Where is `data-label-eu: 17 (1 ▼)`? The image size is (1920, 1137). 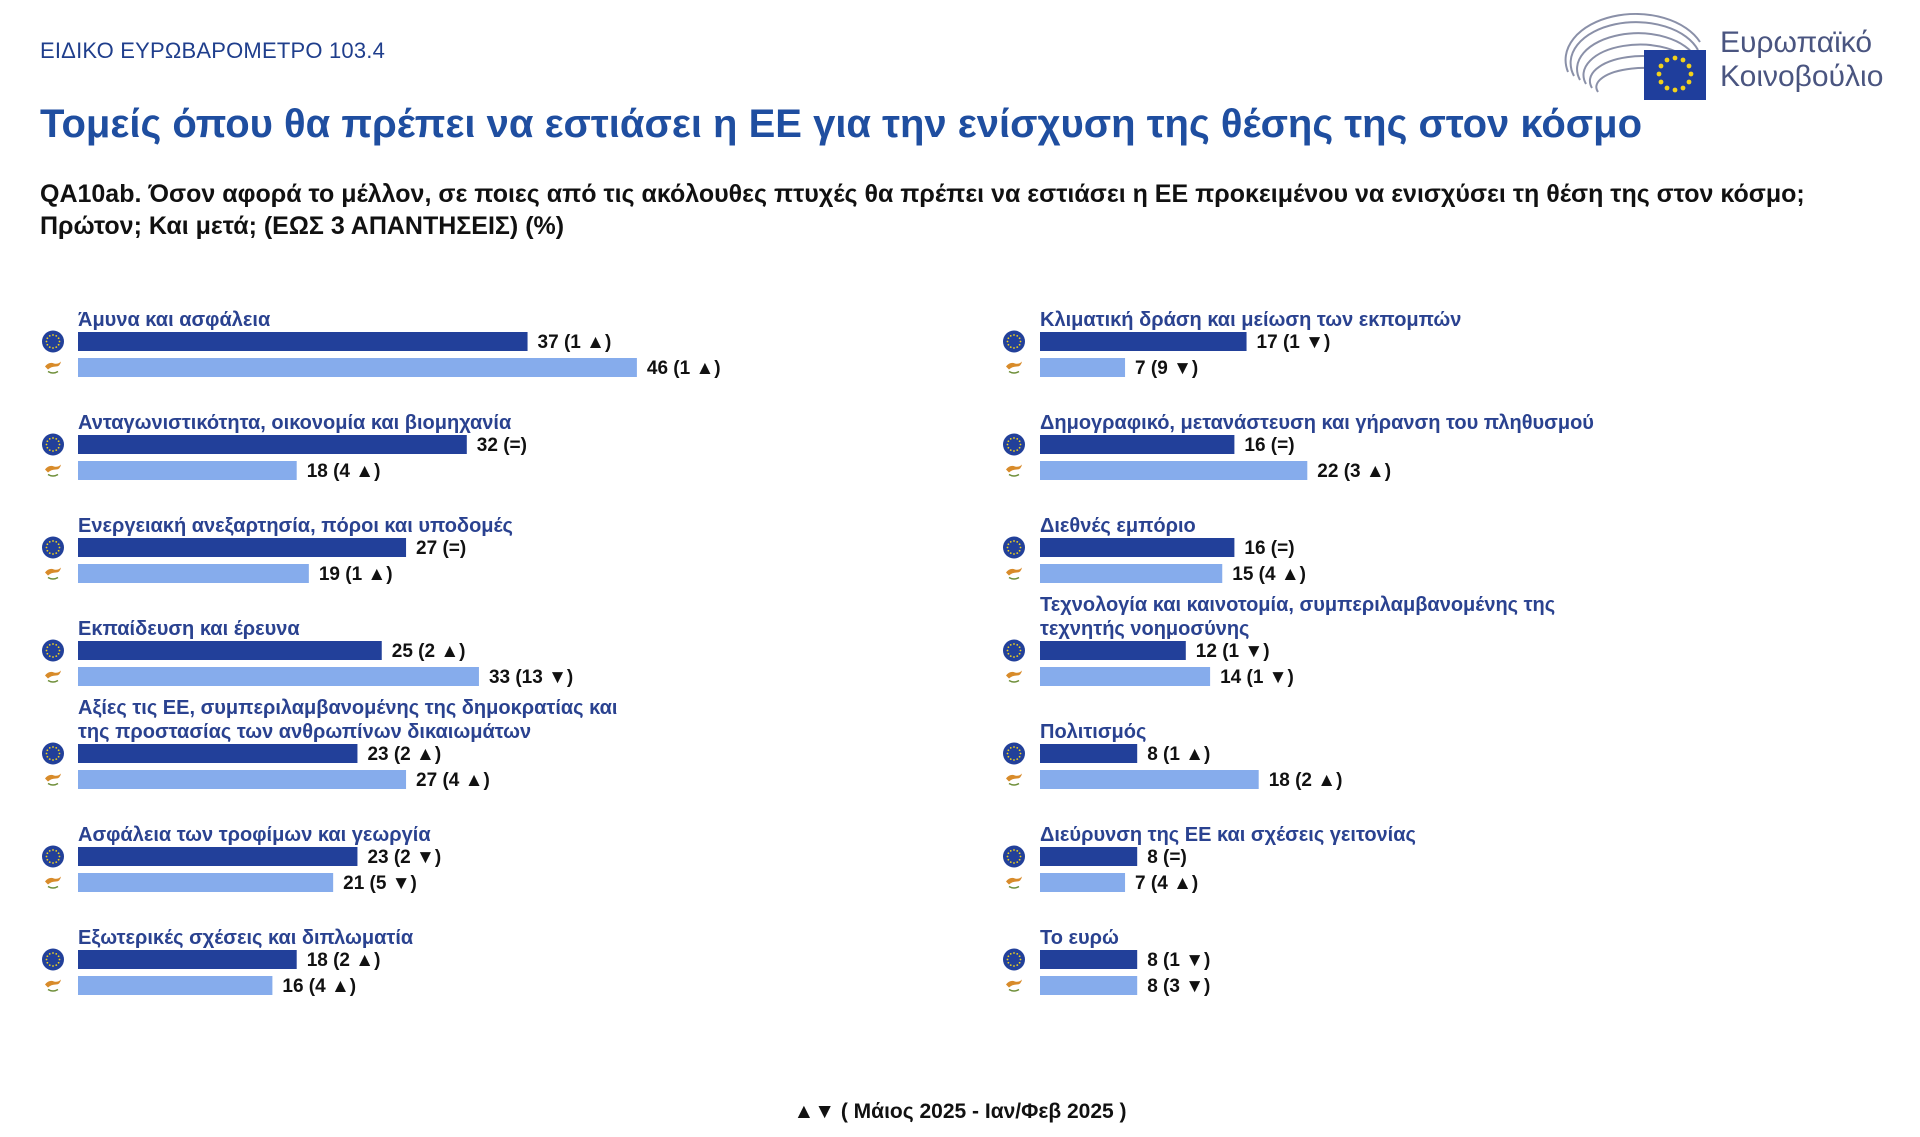
data-label-eu: 17 (1 ▼) is located at coordinates (1294, 342).